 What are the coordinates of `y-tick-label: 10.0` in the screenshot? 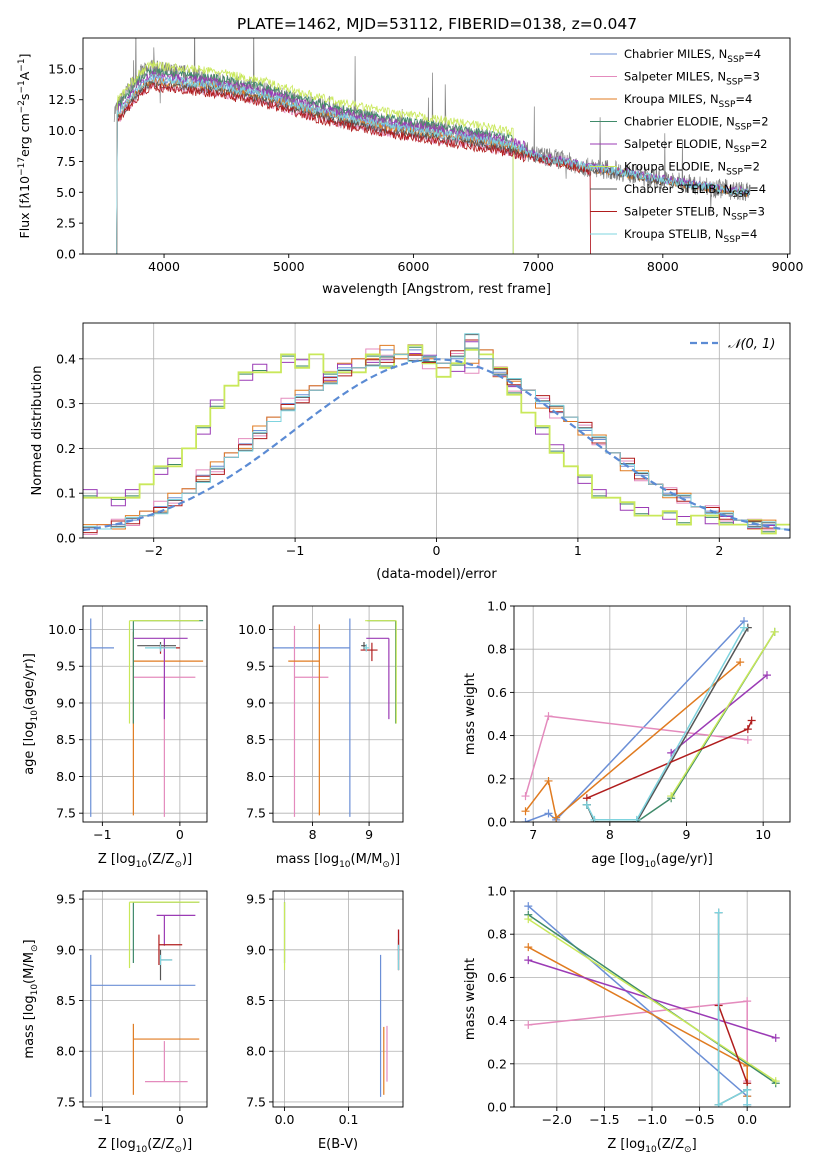 It's located at (62, 629).